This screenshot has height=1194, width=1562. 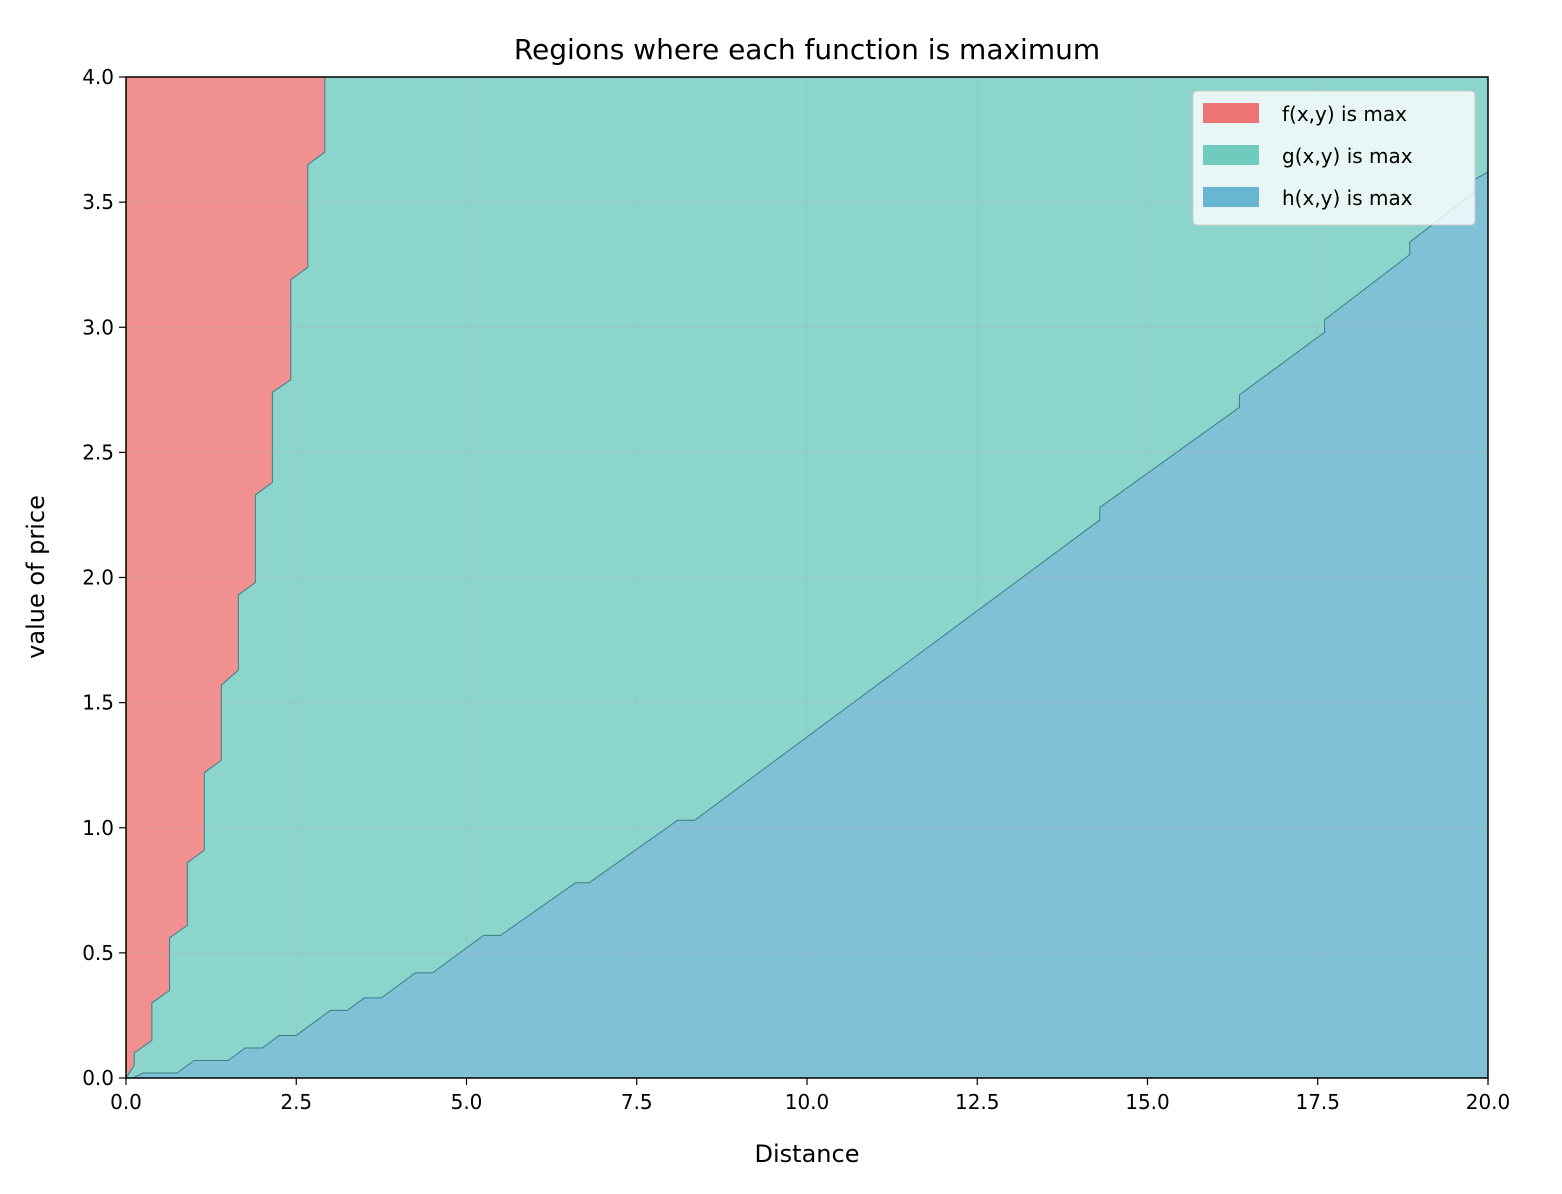 What do you see at coordinates (98, 327) in the screenshot?
I see `y-tick-label: 3.0` at bounding box center [98, 327].